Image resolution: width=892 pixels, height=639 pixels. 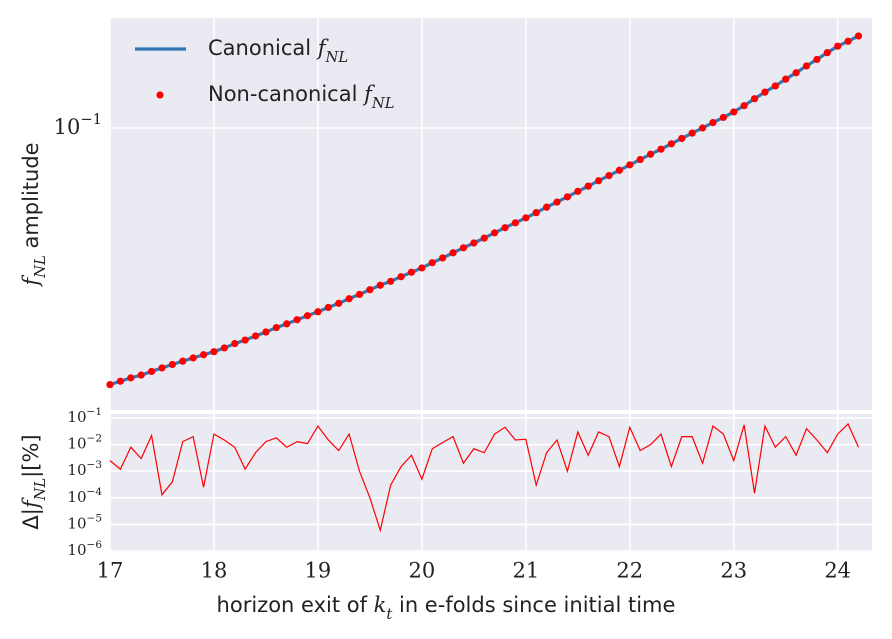 What do you see at coordinates (214, 571) in the screenshot?
I see `x-tick-label: 18` at bounding box center [214, 571].